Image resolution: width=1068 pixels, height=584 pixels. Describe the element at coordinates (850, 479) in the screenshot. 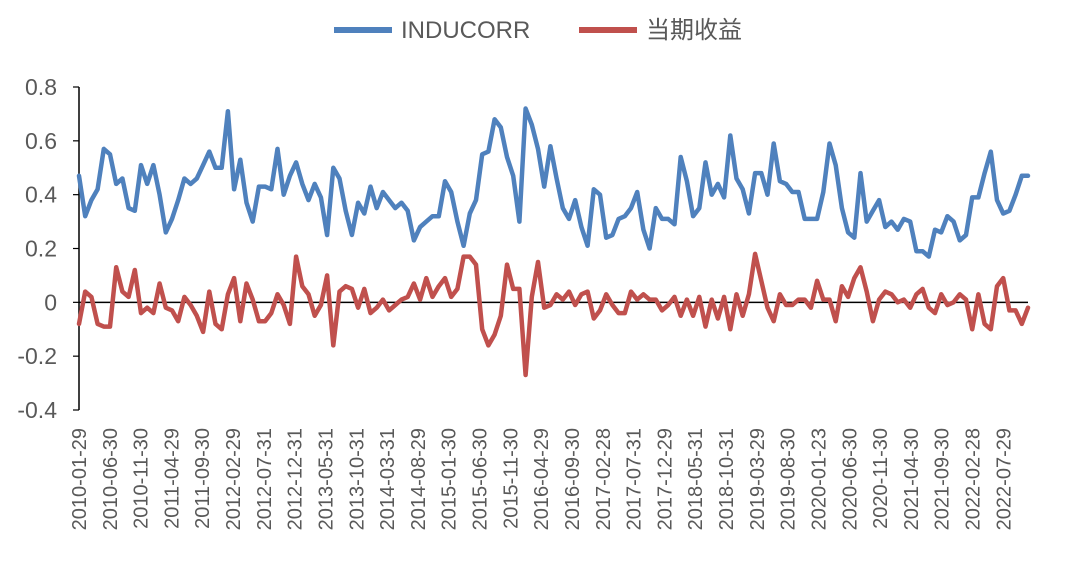

I see `x-tick-label: 2020-06-30` at that location.